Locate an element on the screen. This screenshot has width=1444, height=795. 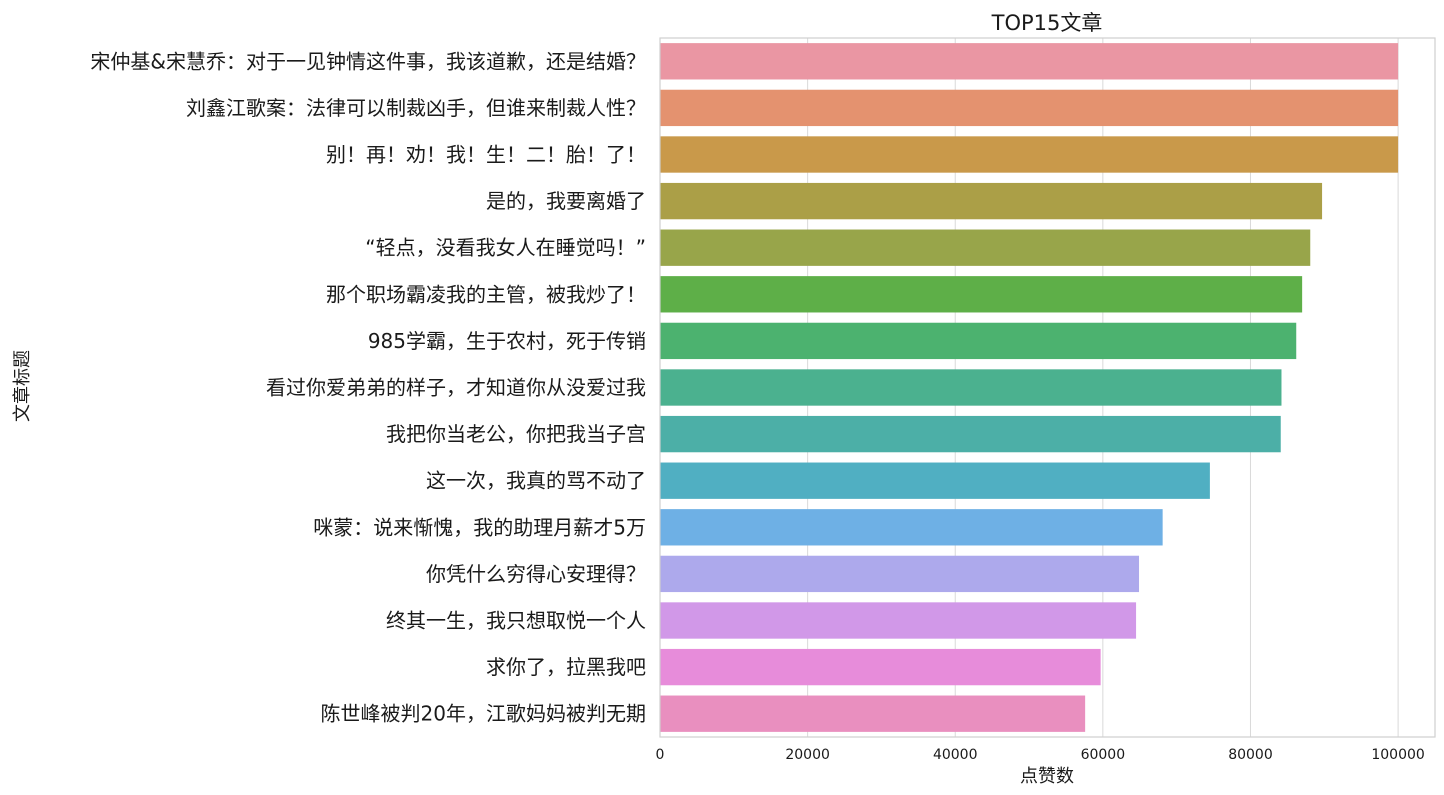
y-axis-title: 文章标题 is located at coordinates (22, 386).